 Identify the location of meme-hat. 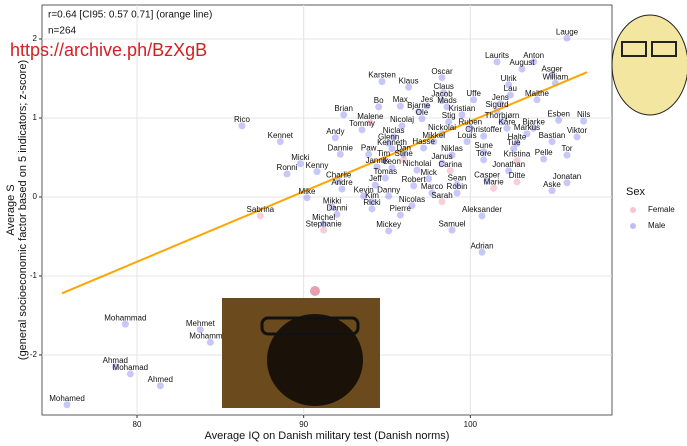
(315, 291).